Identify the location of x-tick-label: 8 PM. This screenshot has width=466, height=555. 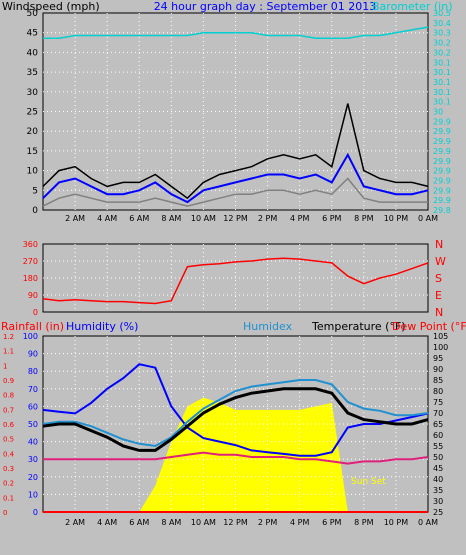
(363, 522).